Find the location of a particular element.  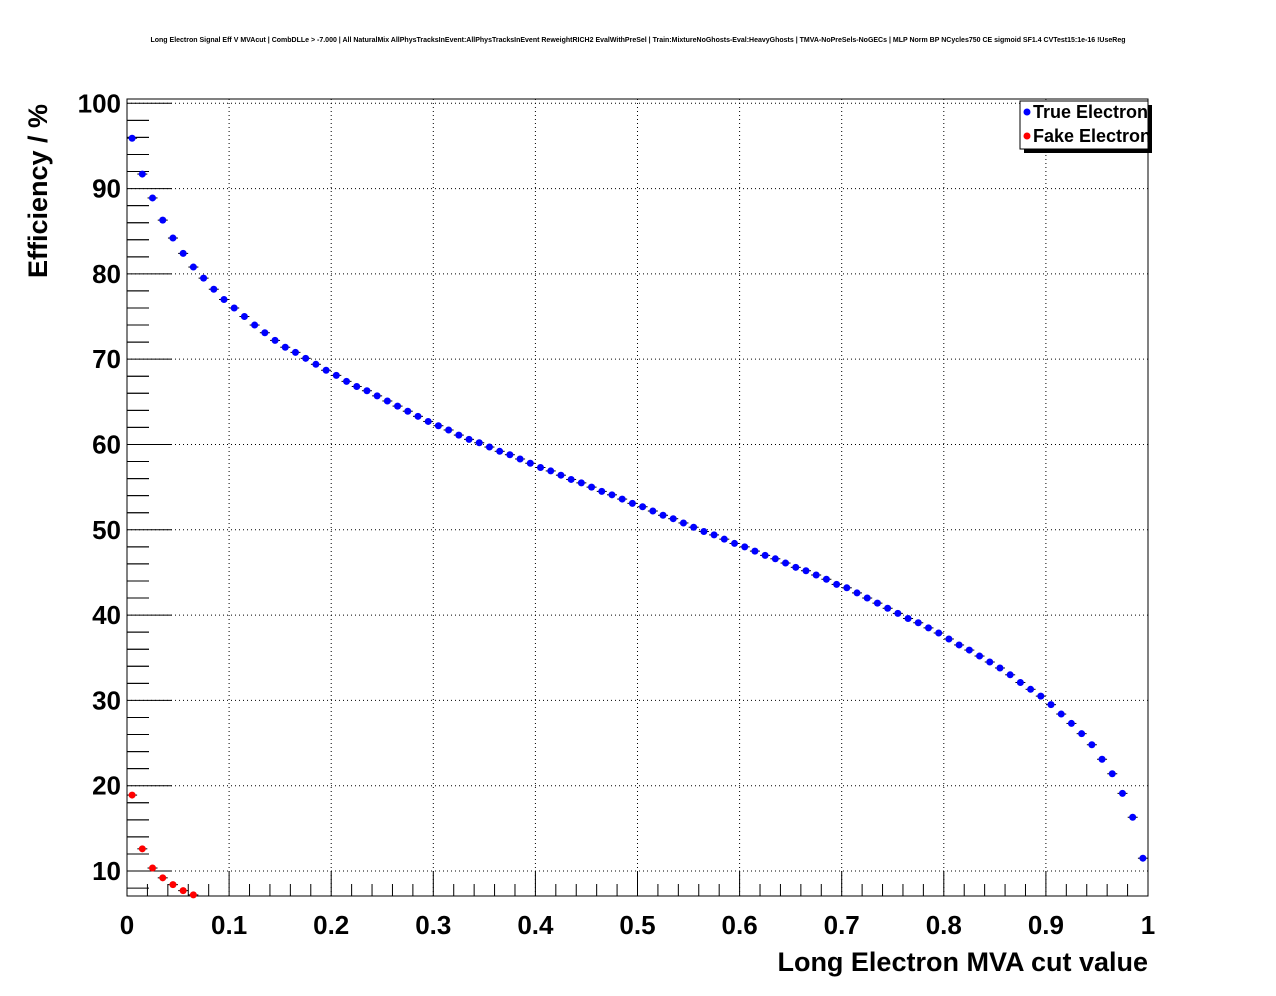

x-tick-label: 0.7 is located at coordinates (842, 925).